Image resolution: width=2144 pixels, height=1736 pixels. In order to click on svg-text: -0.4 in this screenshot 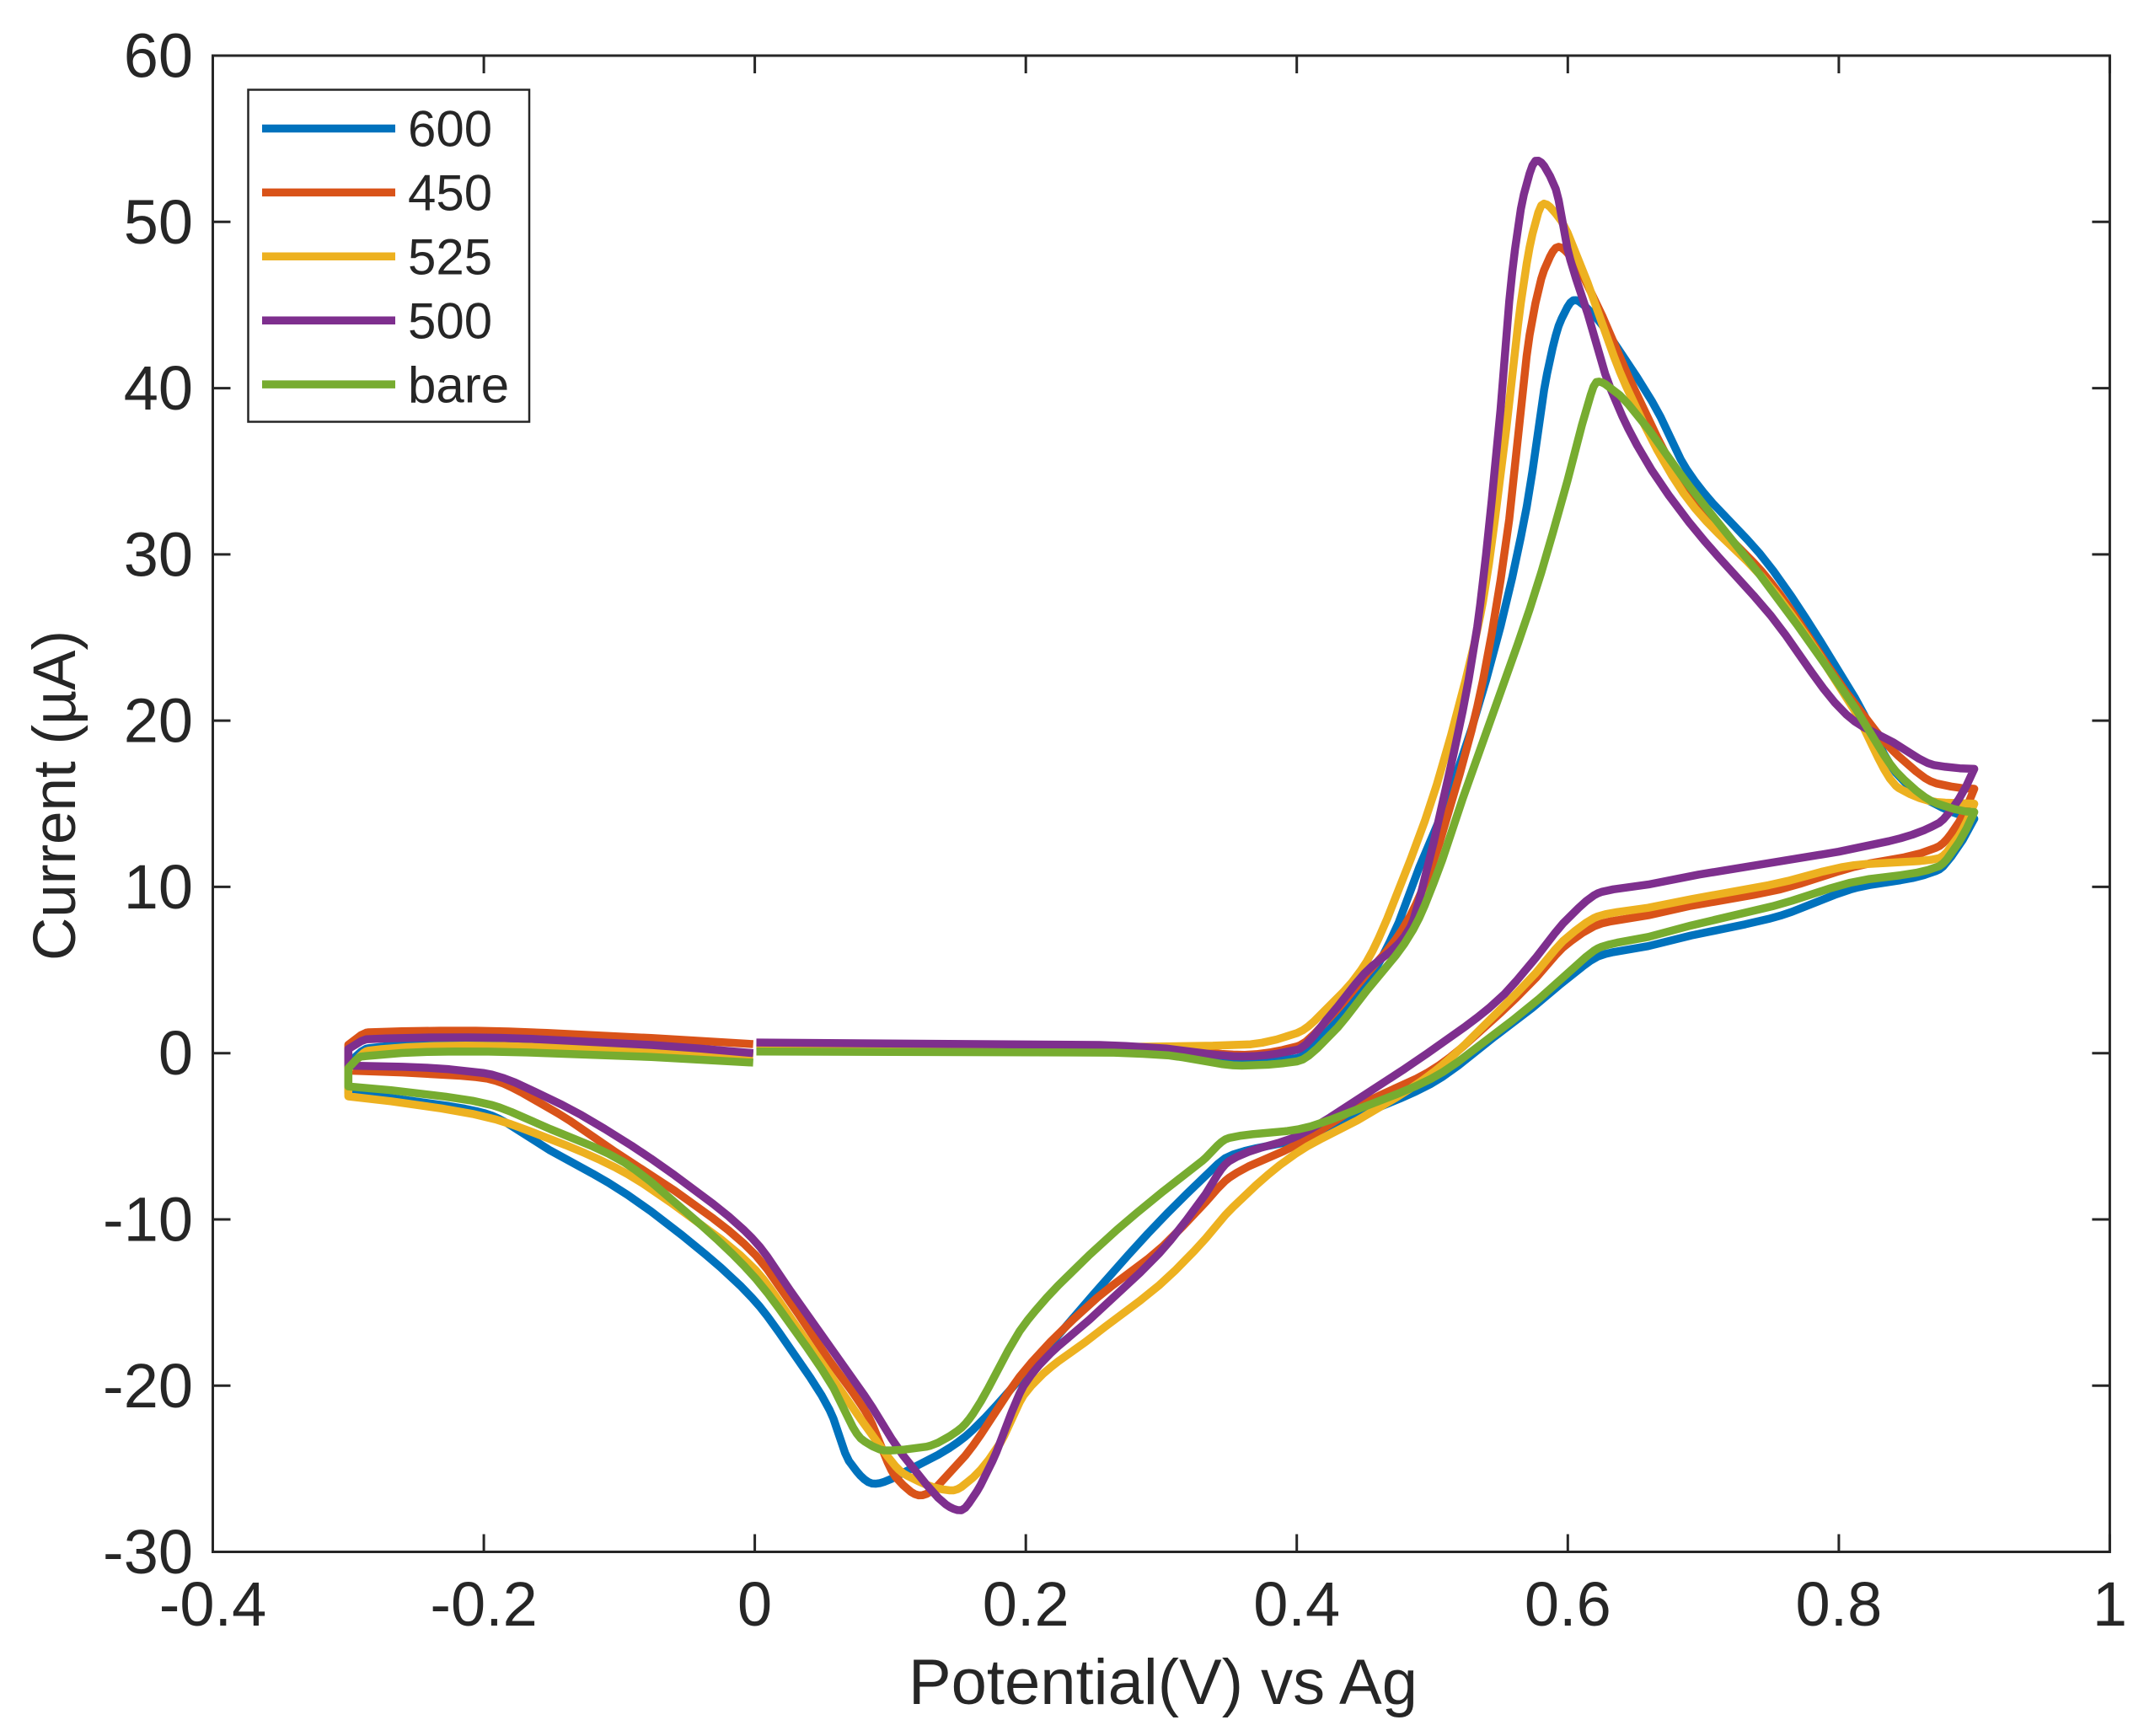, I will do `click(213, 1604)`.